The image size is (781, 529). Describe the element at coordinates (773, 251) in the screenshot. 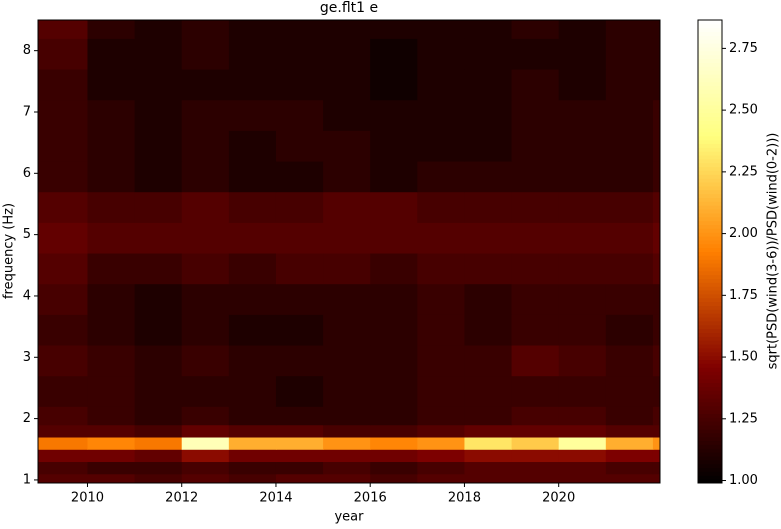

I see `colorbar-label: sqrt(PSD(wind(3-6))/PSD(wind(0-2)))` at that location.